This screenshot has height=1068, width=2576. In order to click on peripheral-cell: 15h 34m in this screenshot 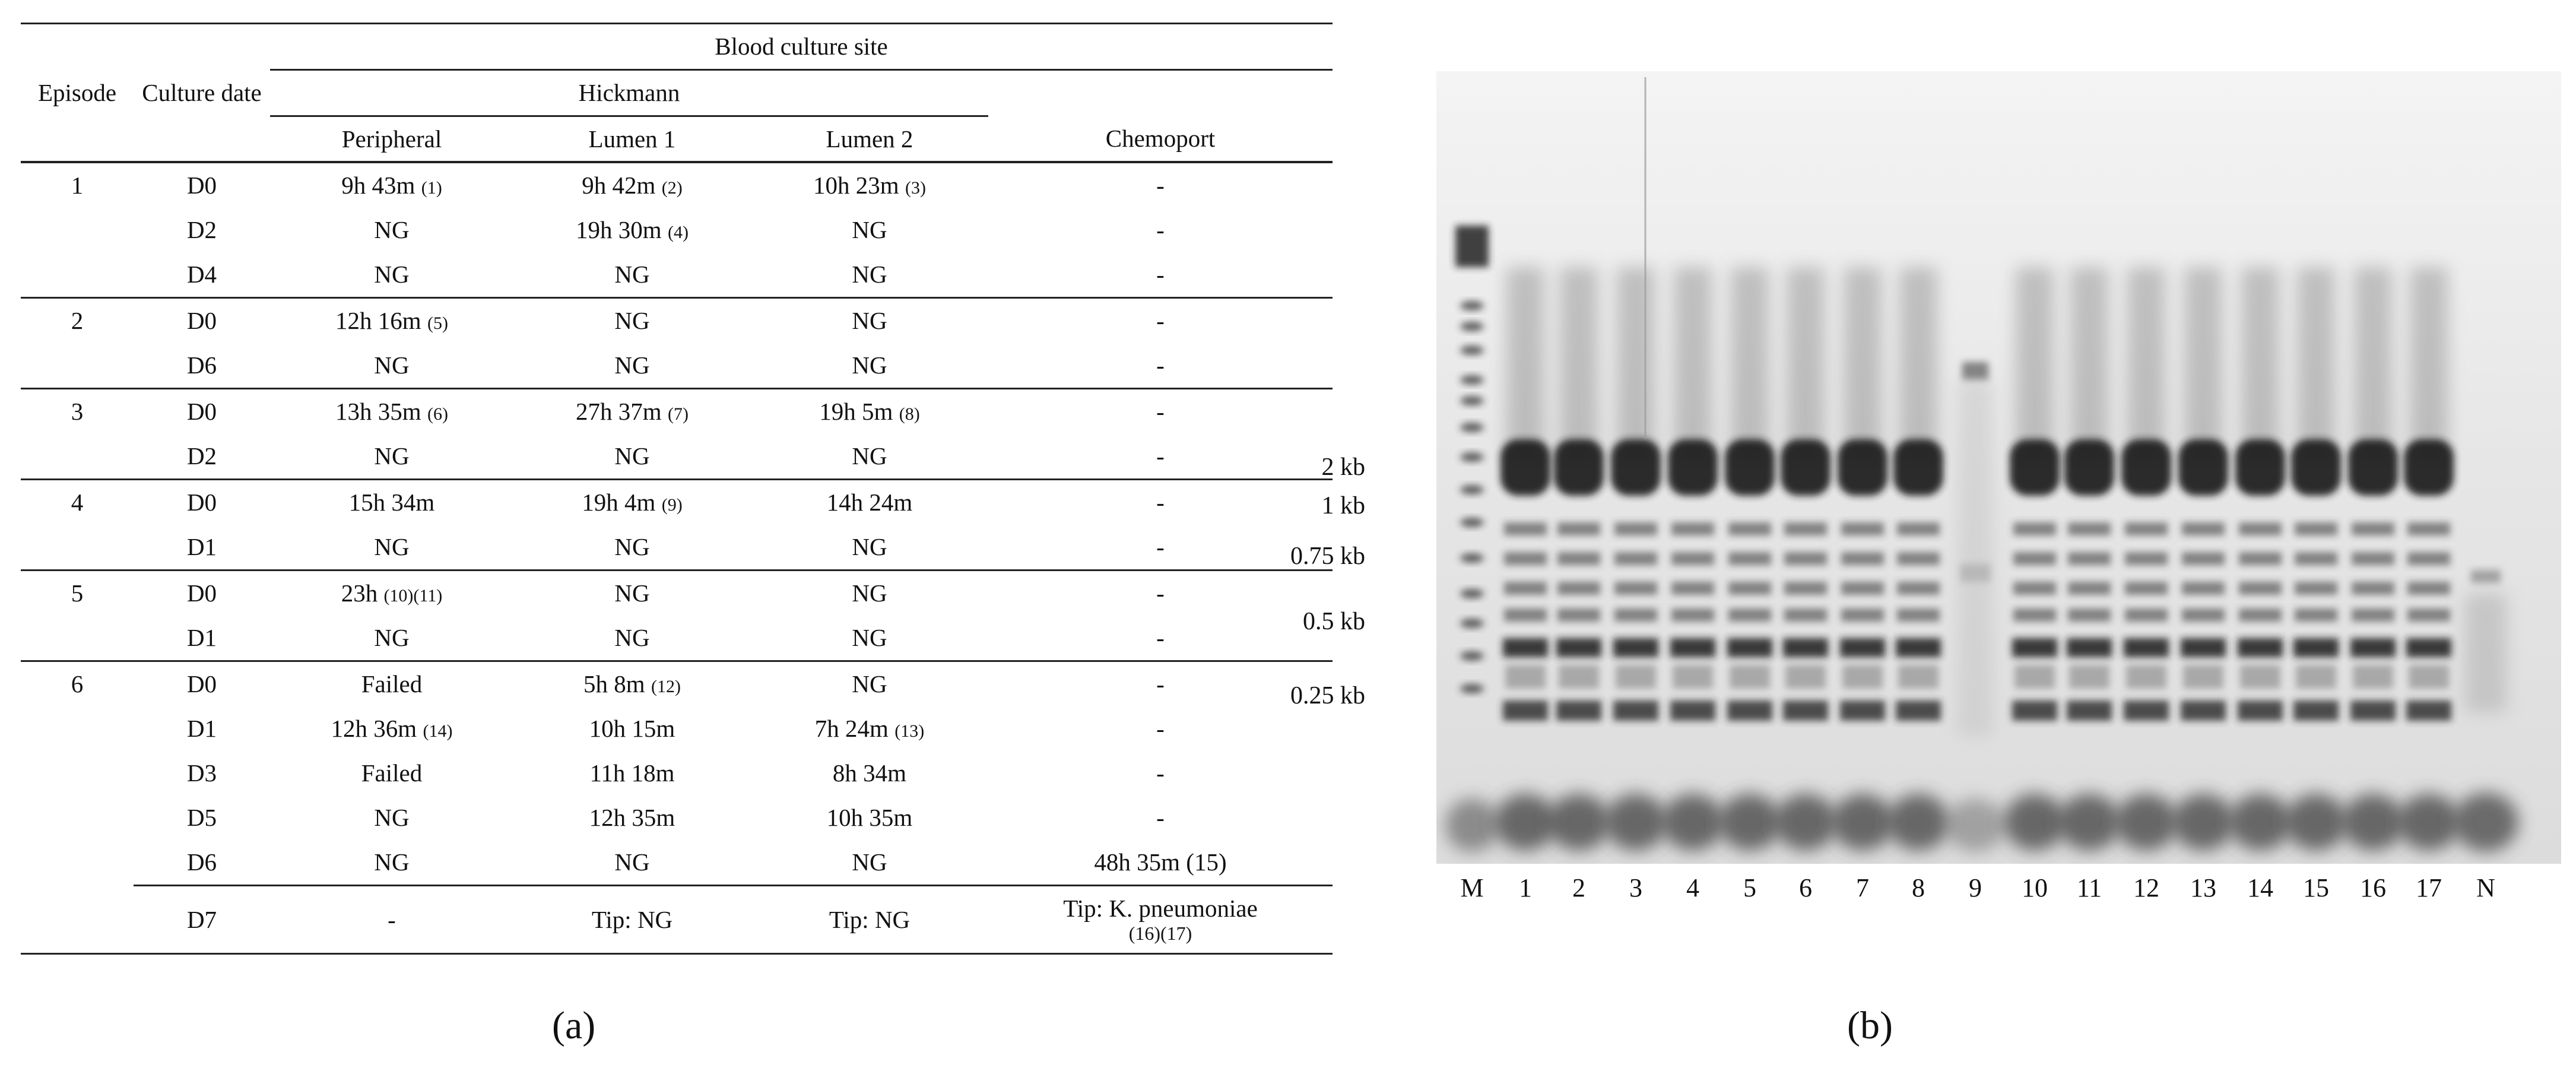, I will do `click(391, 502)`.